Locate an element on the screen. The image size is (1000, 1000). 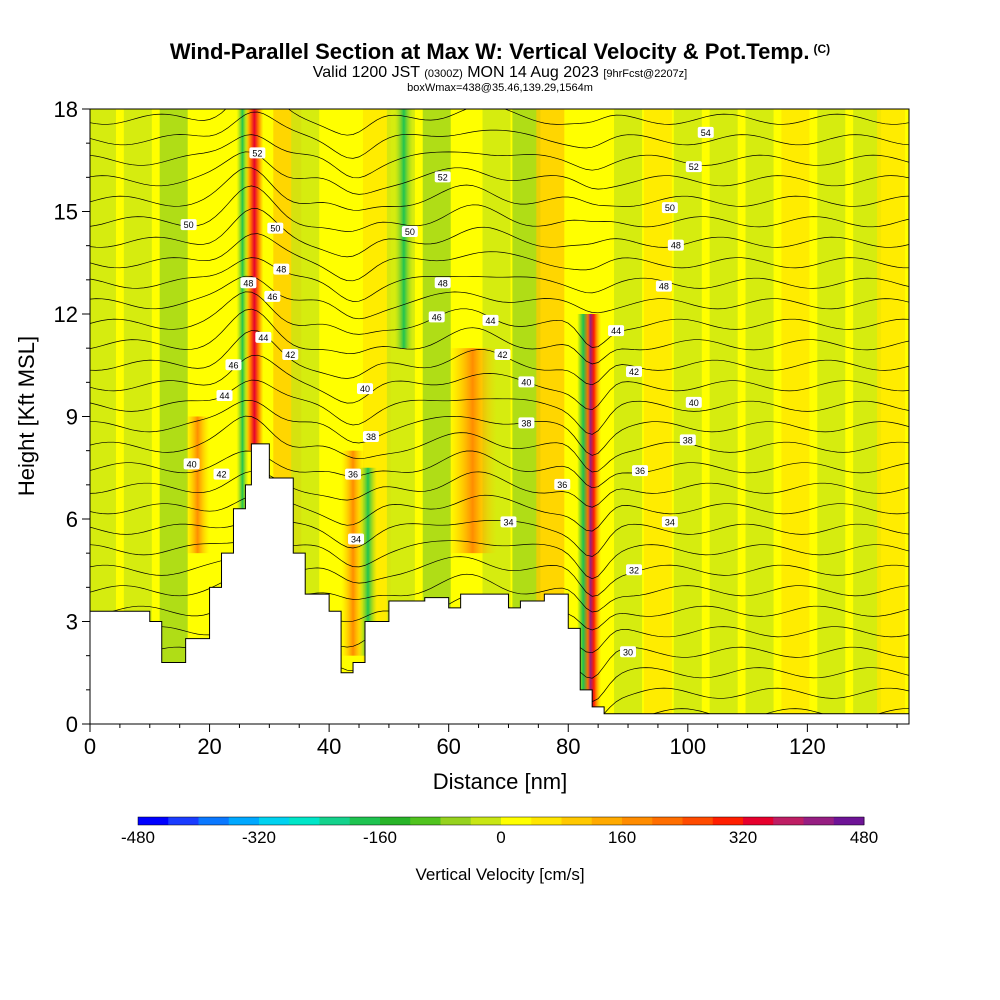
theta-label: 46 is located at coordinates (233, 365).